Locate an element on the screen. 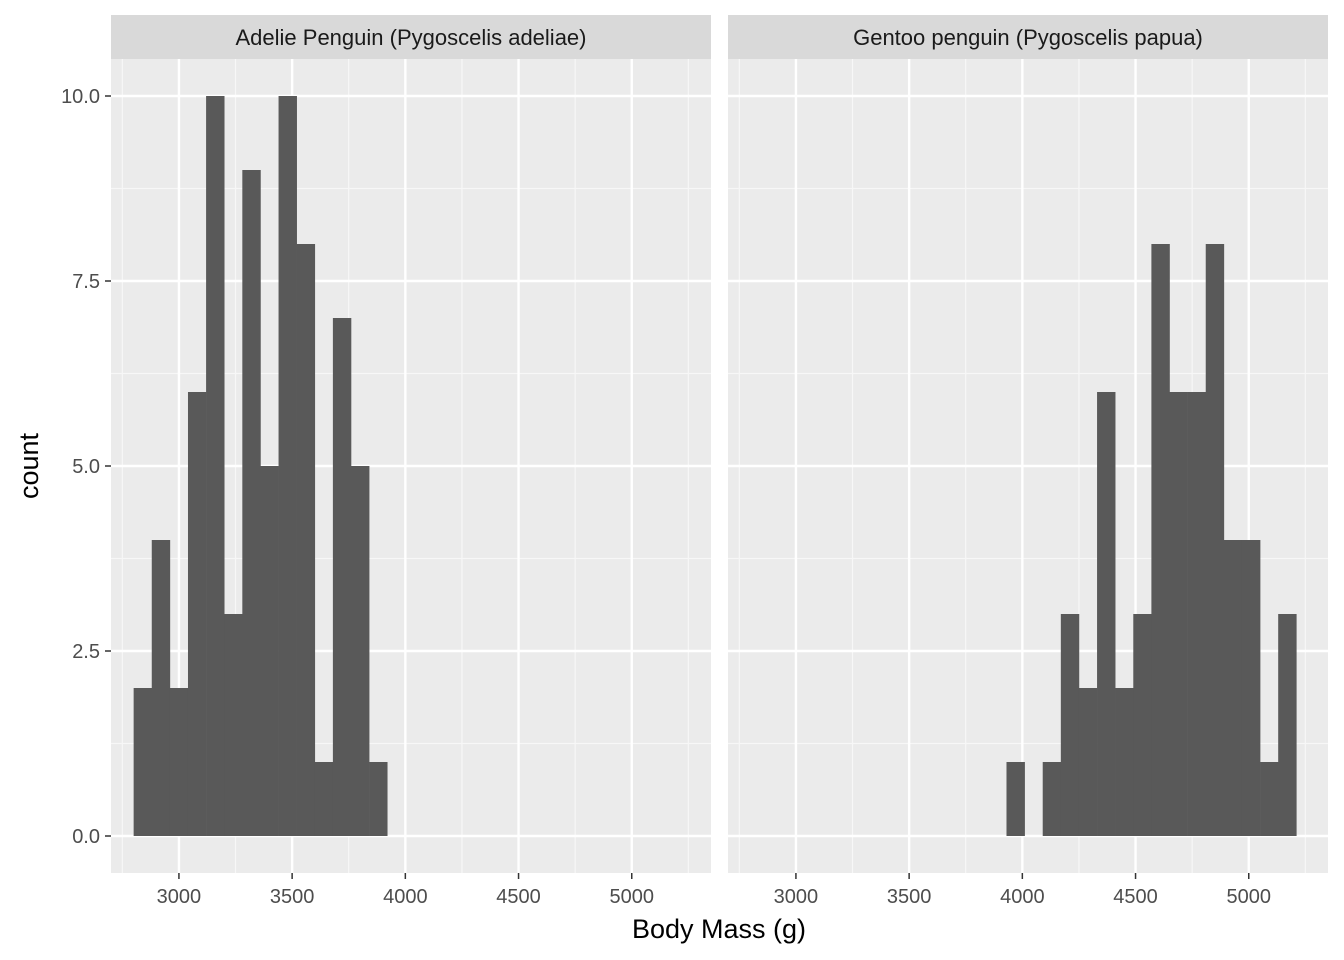  y-tick-label: 5.0 is located at coordinates (86, 467).